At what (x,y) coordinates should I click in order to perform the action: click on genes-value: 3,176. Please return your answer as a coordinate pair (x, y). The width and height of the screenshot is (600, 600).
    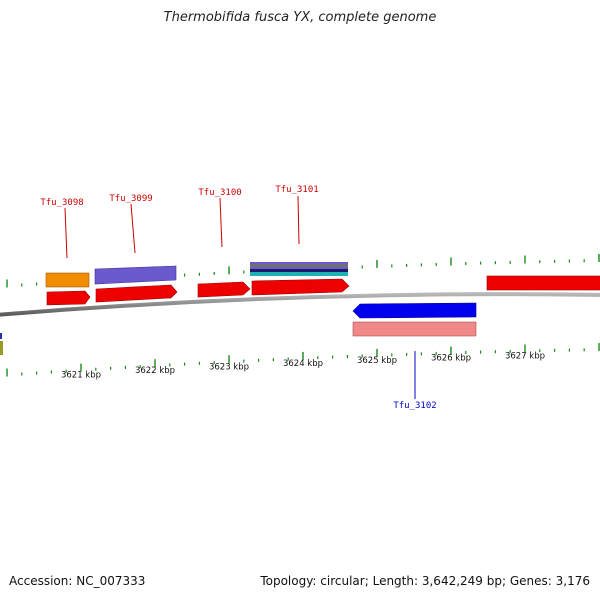
    Looking at the image, I should click on (572, 581).